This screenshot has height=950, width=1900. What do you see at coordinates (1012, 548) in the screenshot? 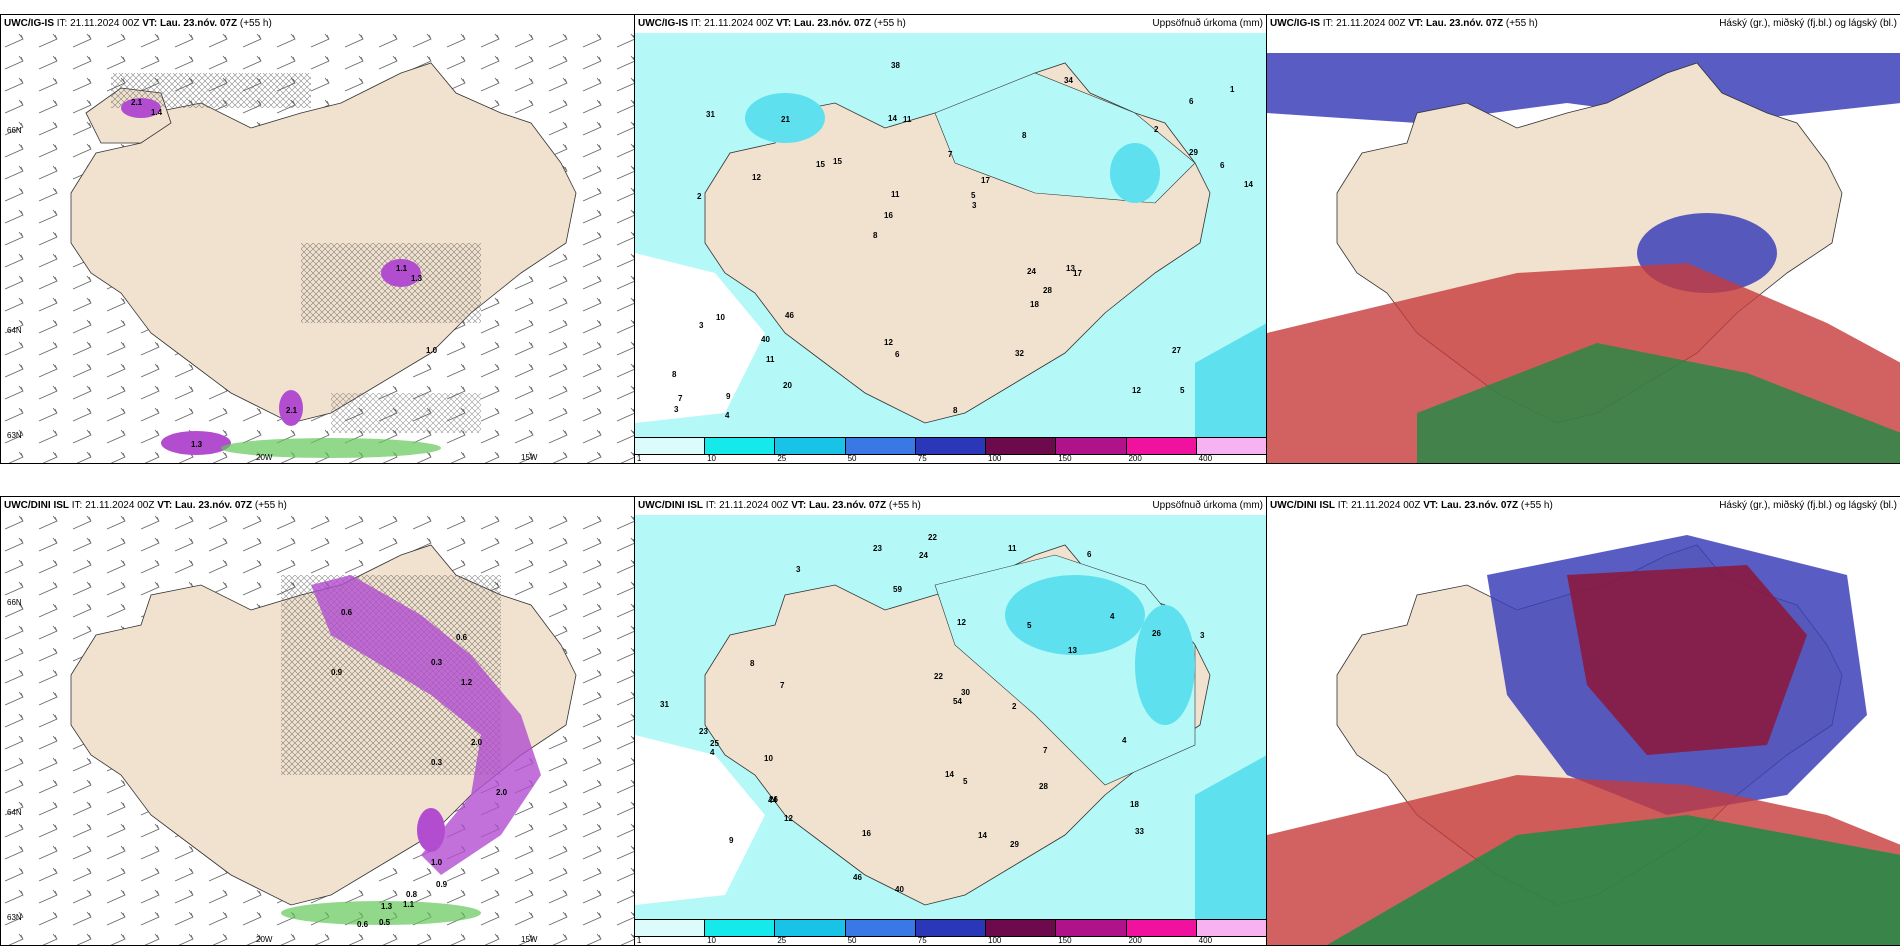
I see `accum-value: 11` at bounding box center [1012, 548].